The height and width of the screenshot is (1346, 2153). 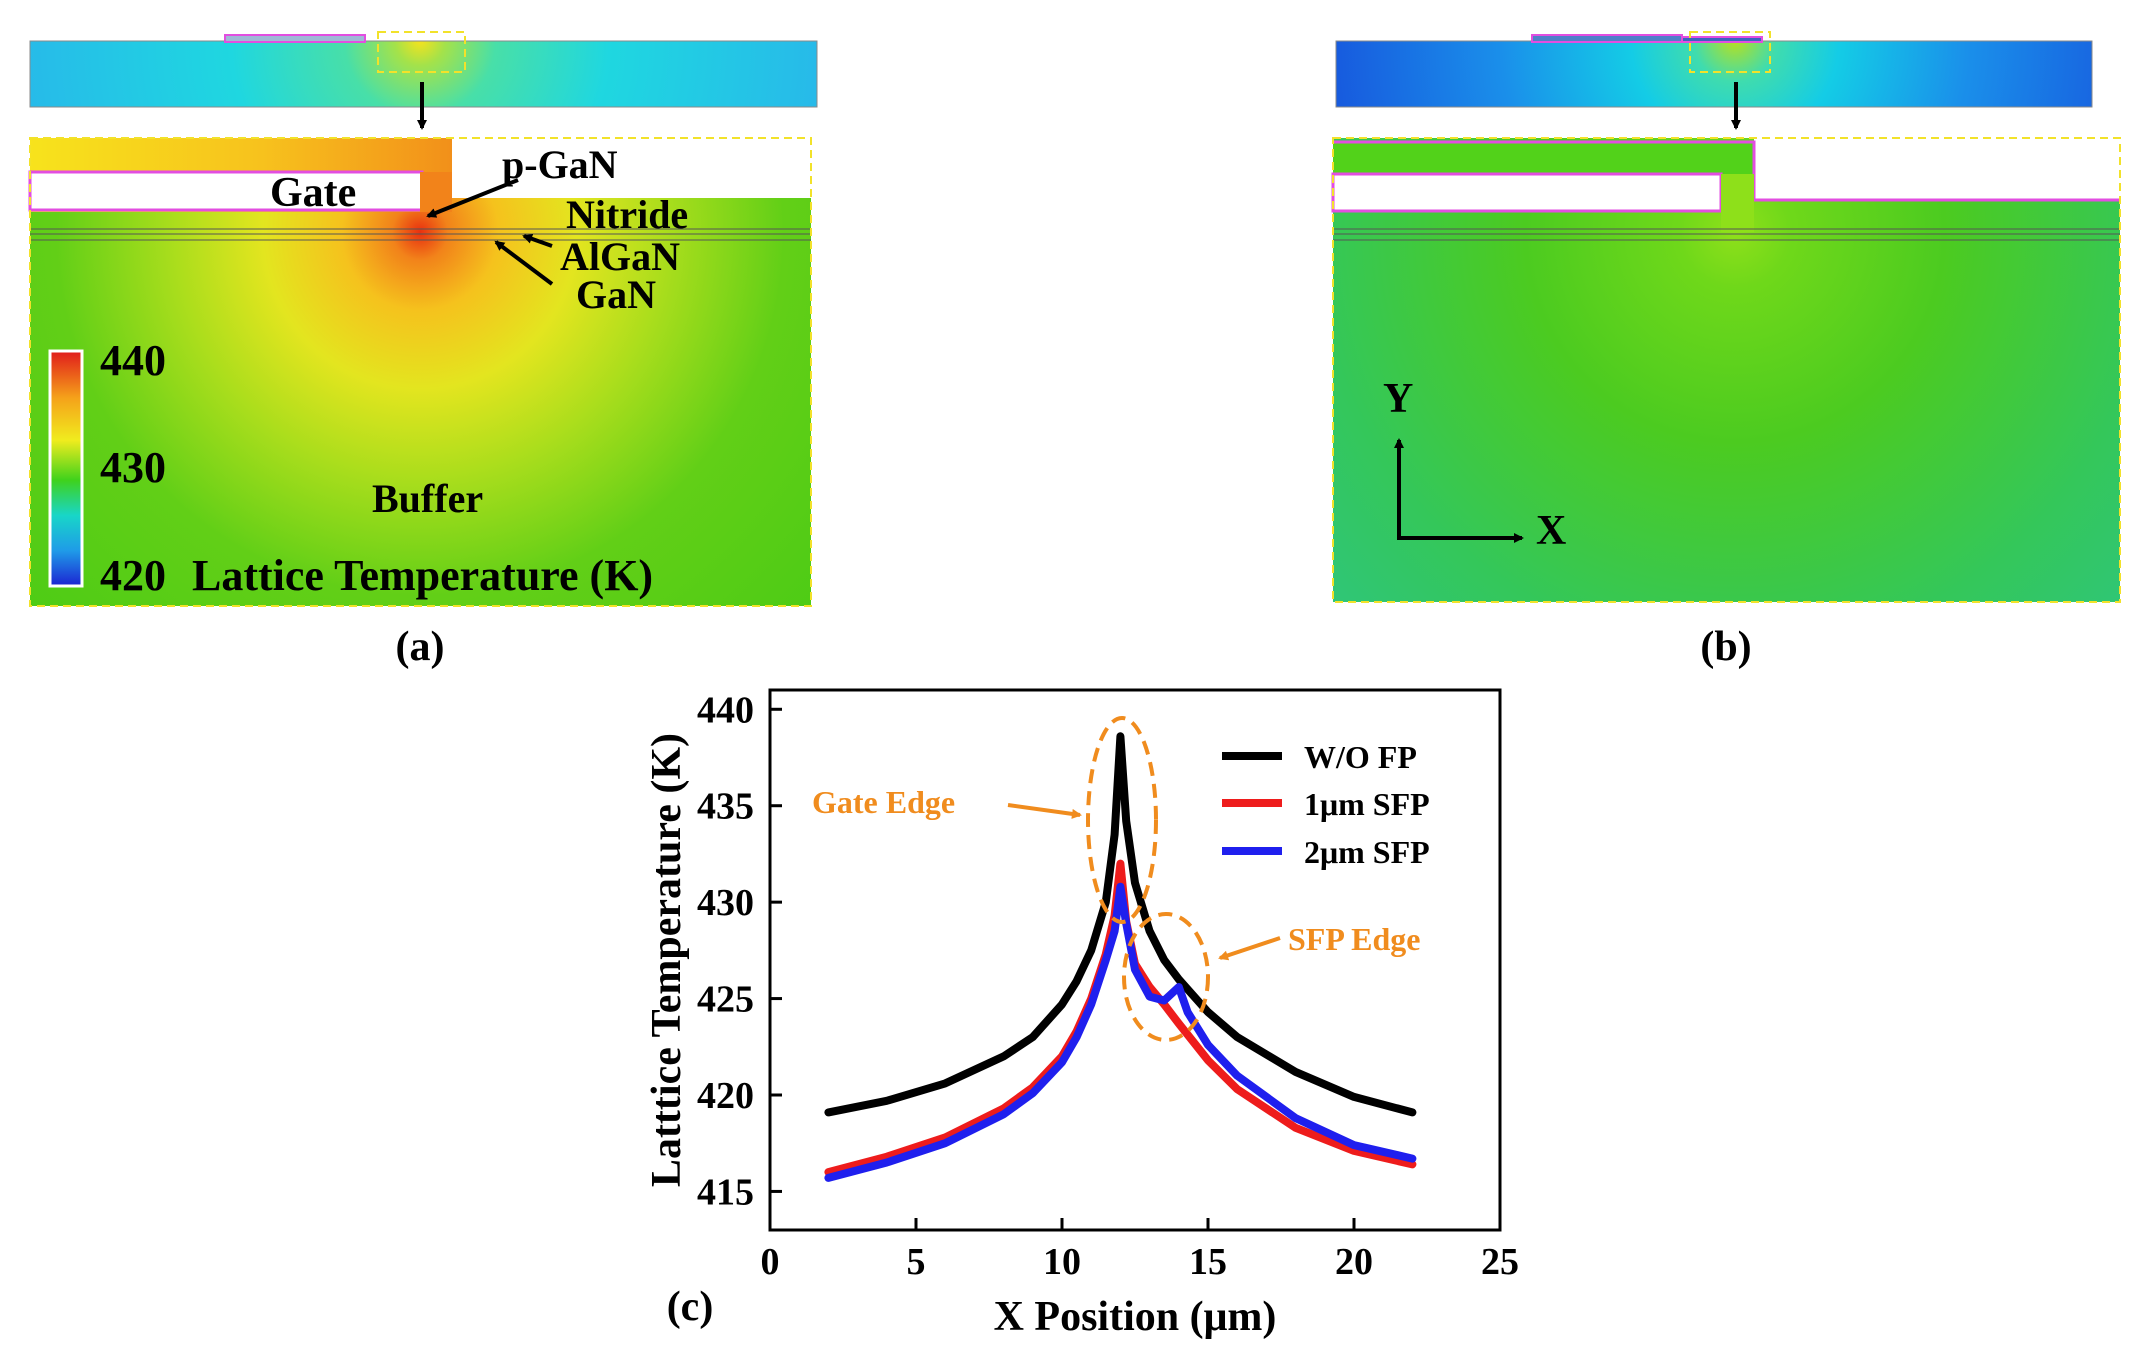 I want to click on y-tick-label: 440, so click(x=725, y=710).